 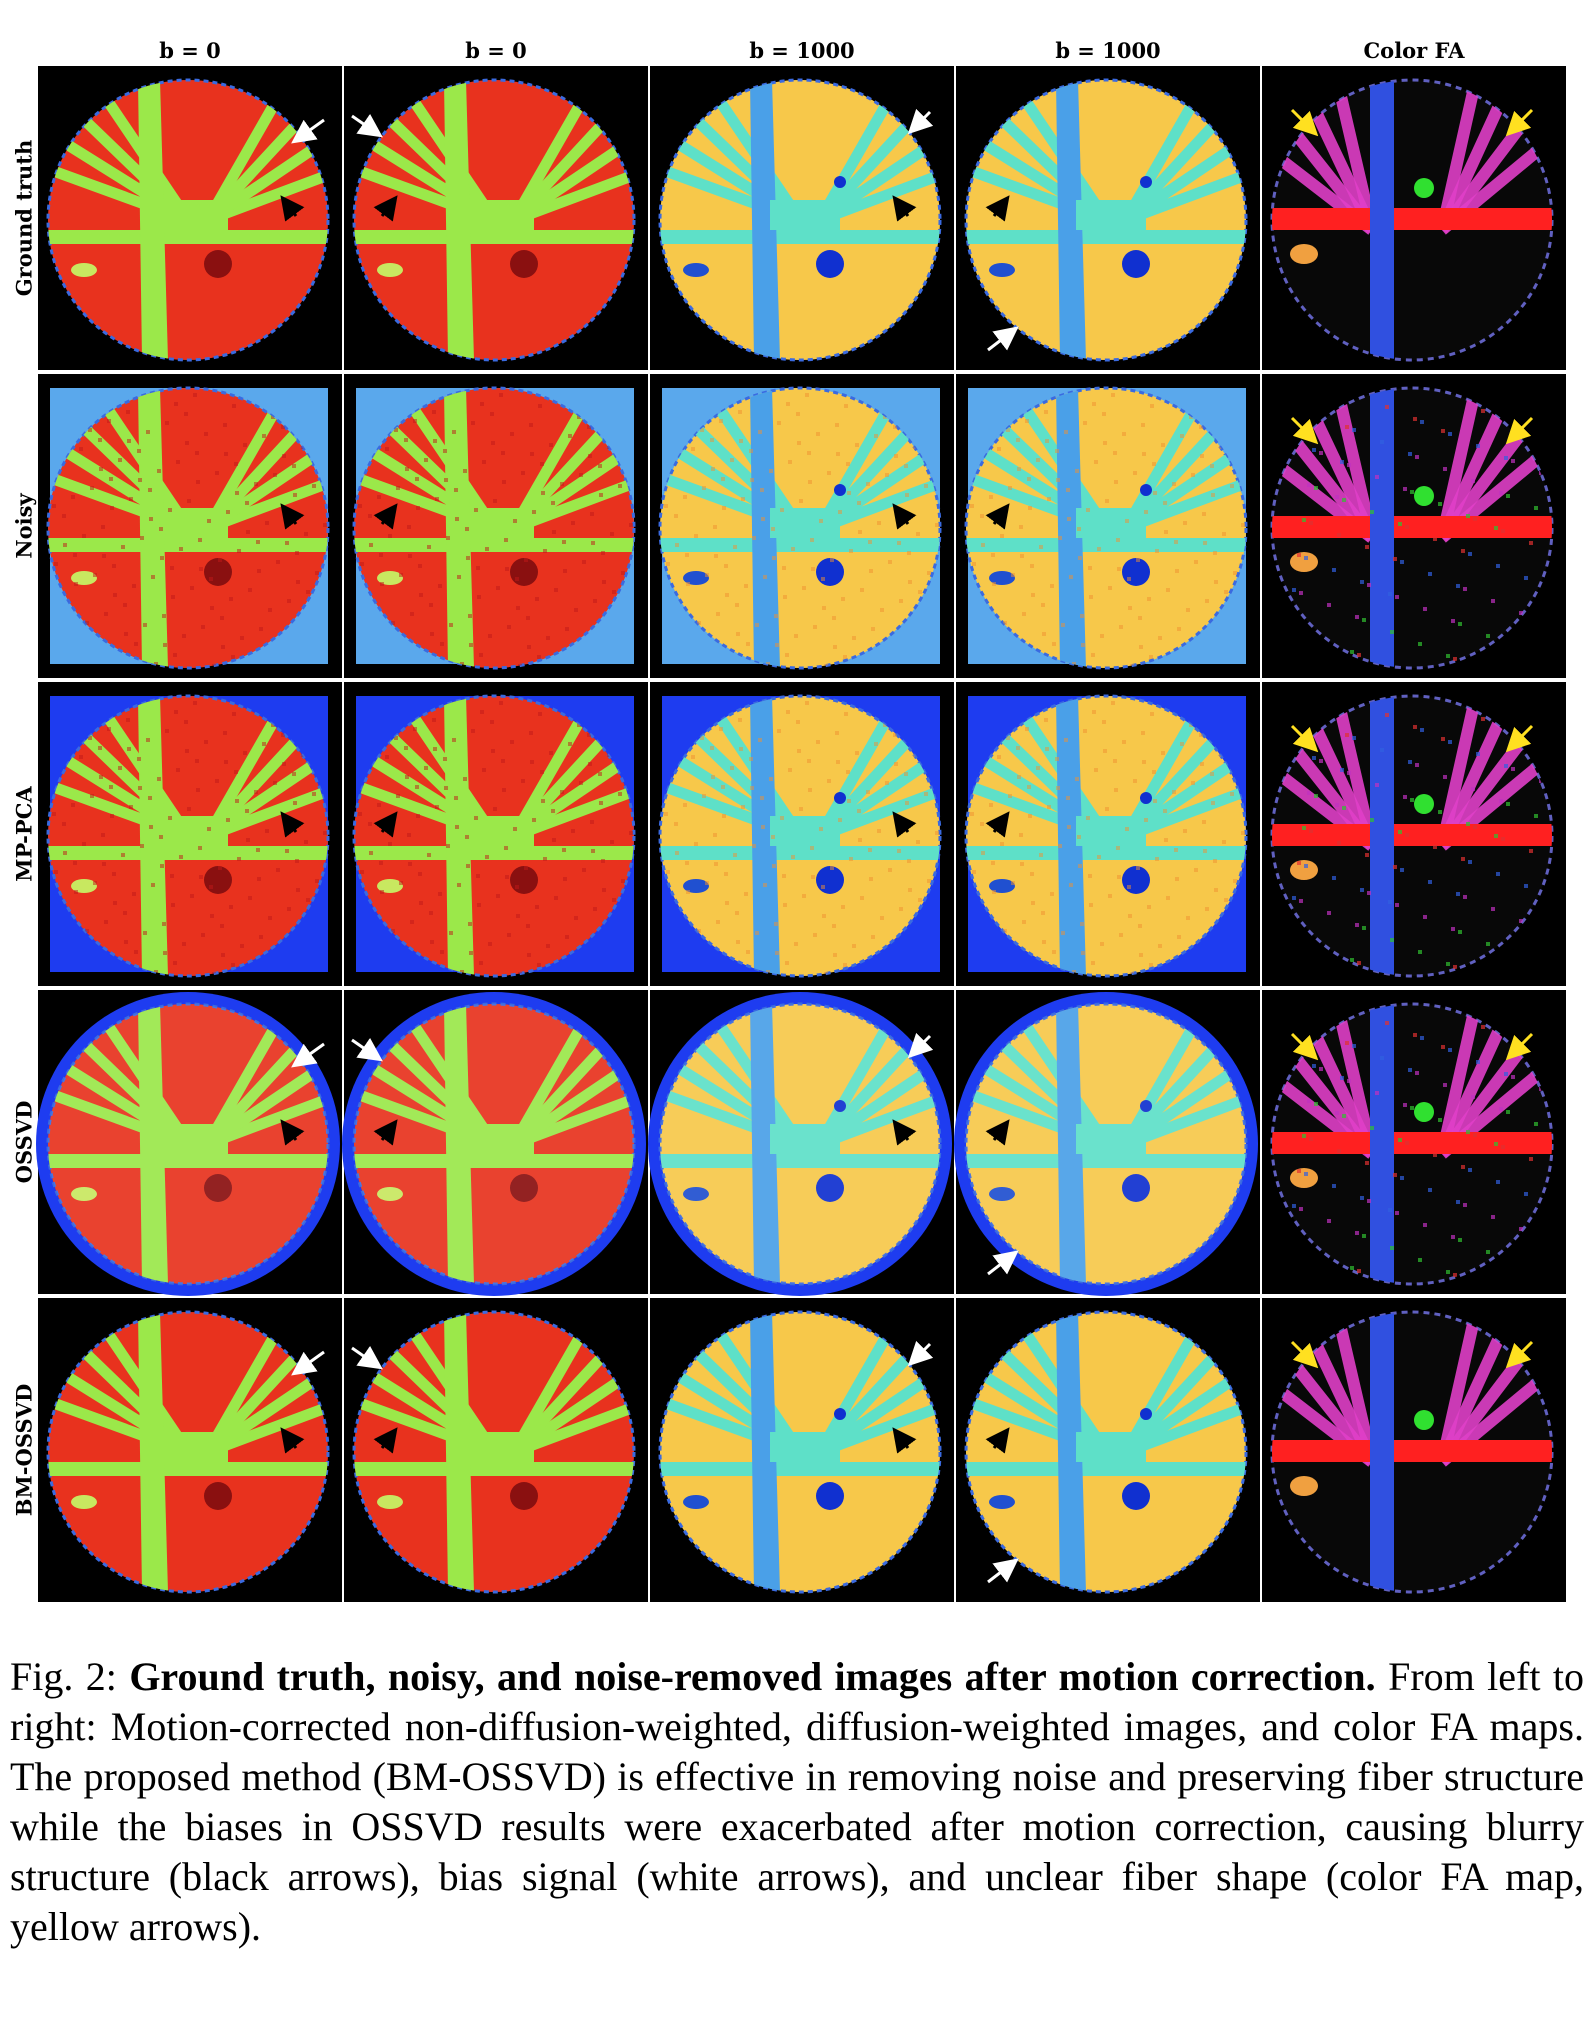 What do you see at coordinates (1414, 526) in the screenshot?
I see `panel-r1-c4` at bounding box center [1414, 526].